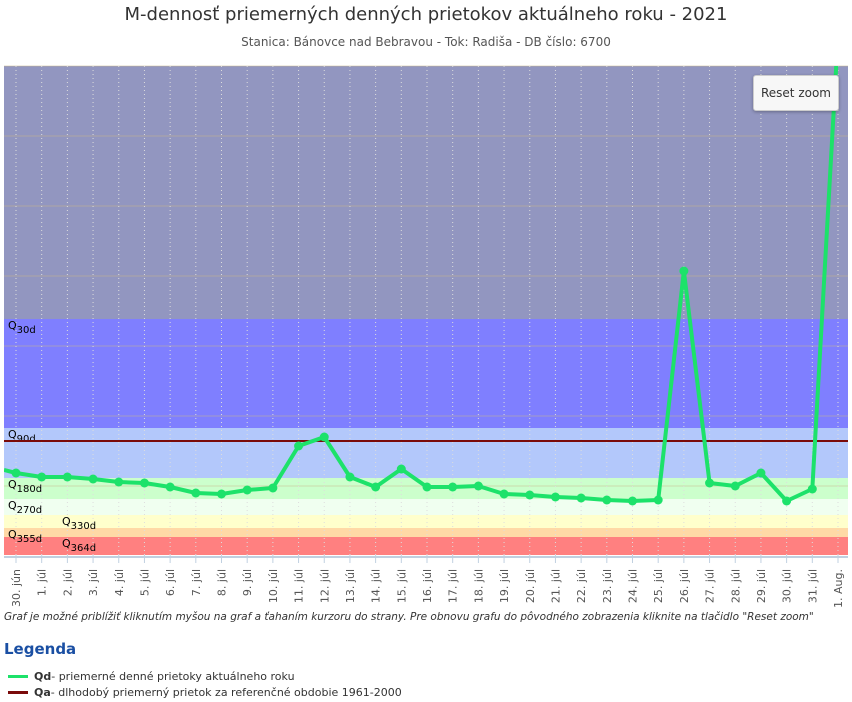 The width and height of the screenshot is (852, 702). I want to click on x-tick-label: 16. júl, so click(427, 586).